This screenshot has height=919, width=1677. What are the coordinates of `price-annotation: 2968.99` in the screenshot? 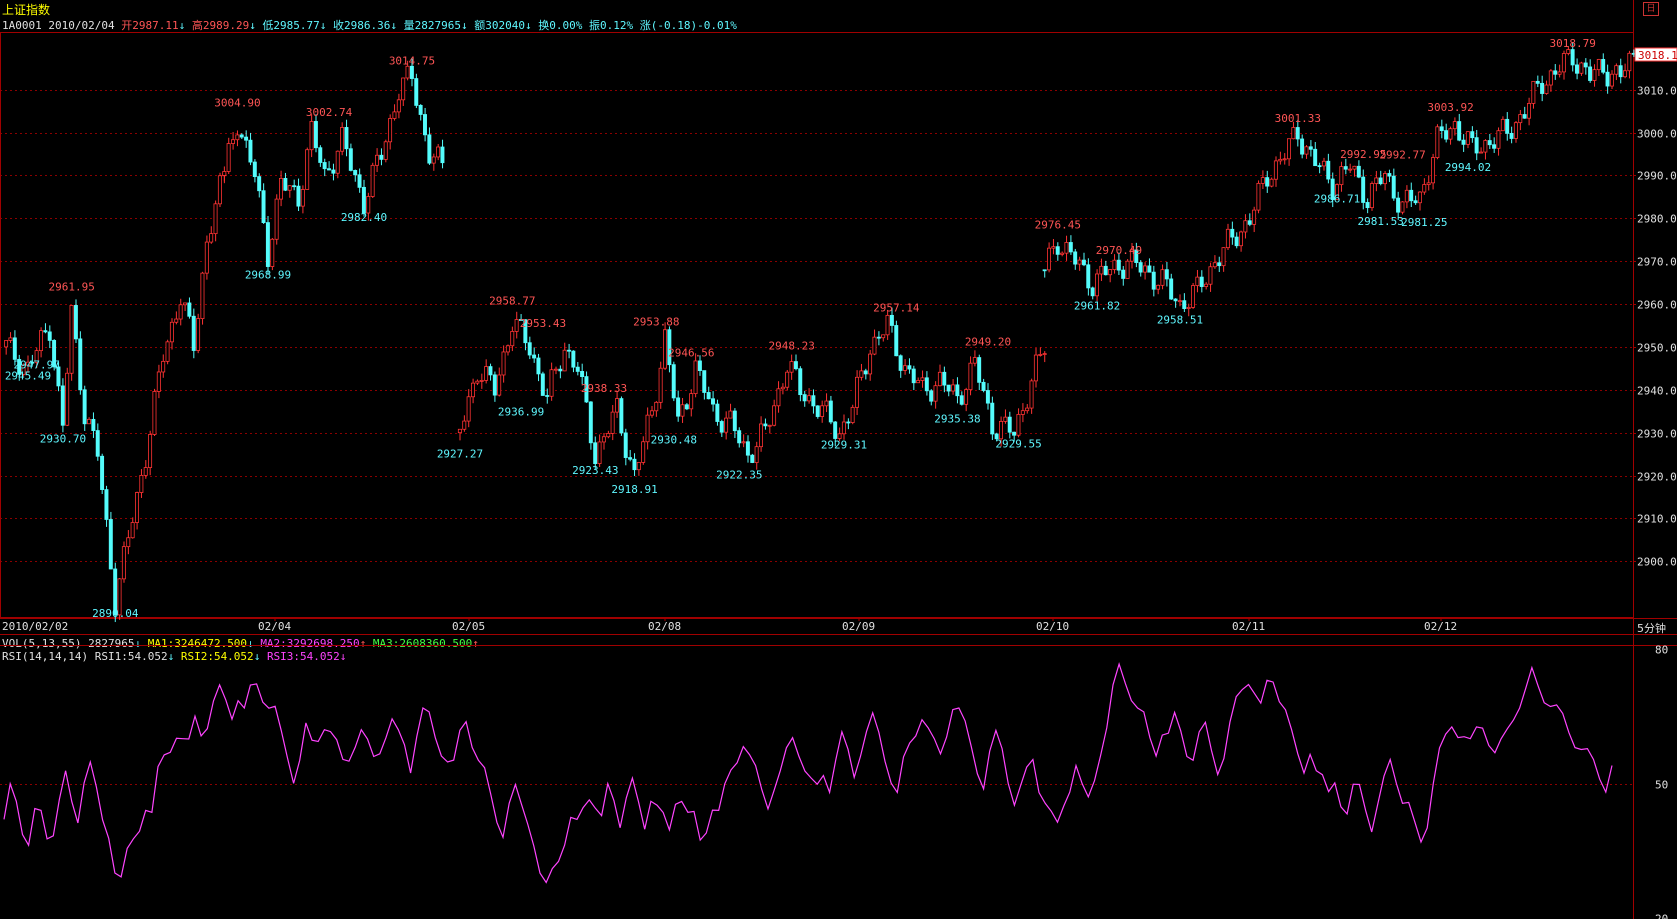 It's located at (268, 275).